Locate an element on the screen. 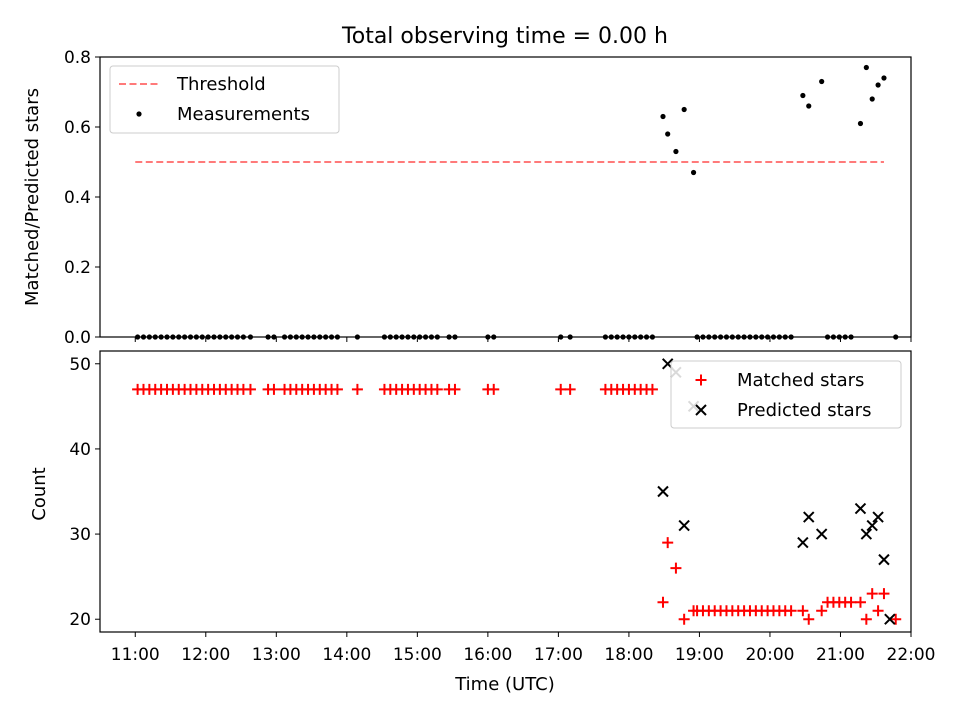  x-tick-label: 11:00 is located at coordinates (135, 655).